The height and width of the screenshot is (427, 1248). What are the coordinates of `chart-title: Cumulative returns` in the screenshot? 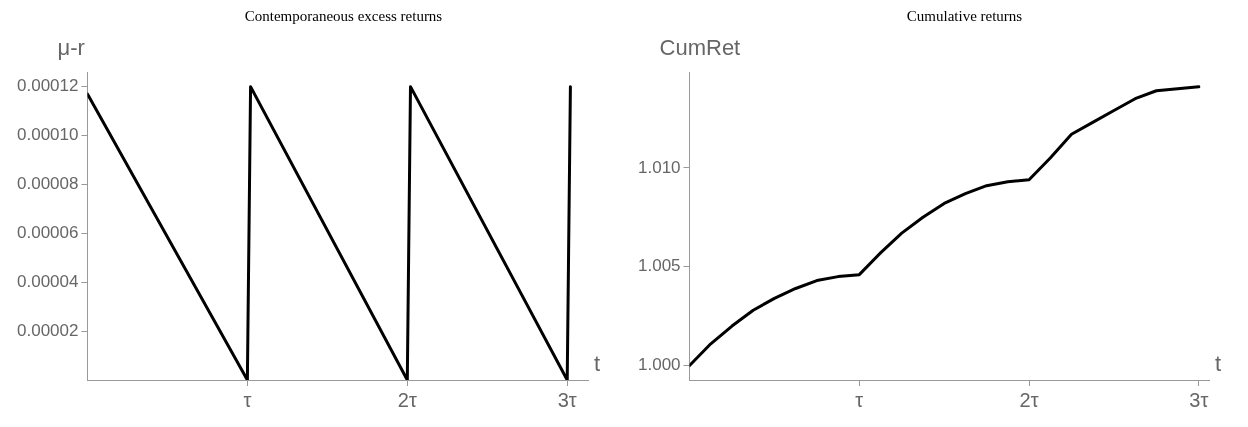 It's located at (964, 17).